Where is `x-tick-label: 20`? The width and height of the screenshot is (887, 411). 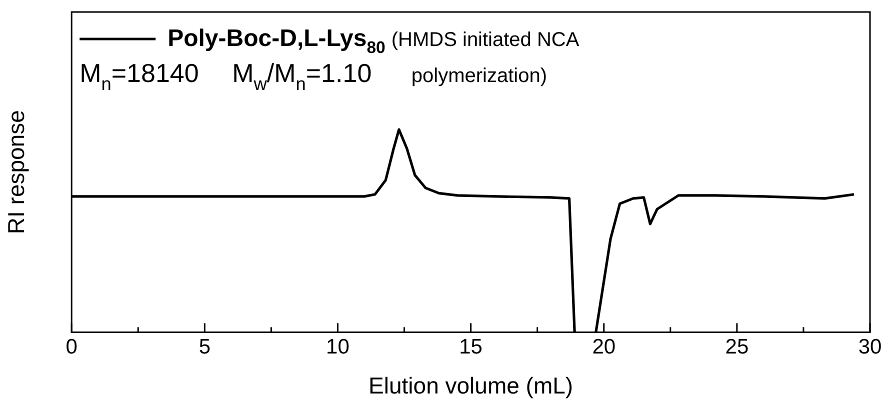
x-tick-label: 20 is located at coordinates (604, 347).